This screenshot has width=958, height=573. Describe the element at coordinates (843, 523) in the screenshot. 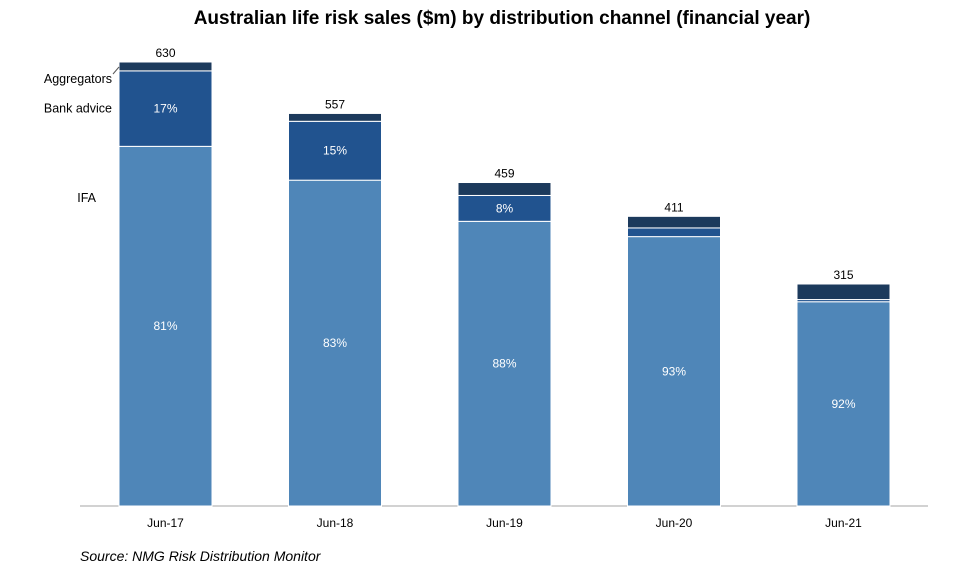

I see `x-tick-label-jun-21: Jun-21` at that location.